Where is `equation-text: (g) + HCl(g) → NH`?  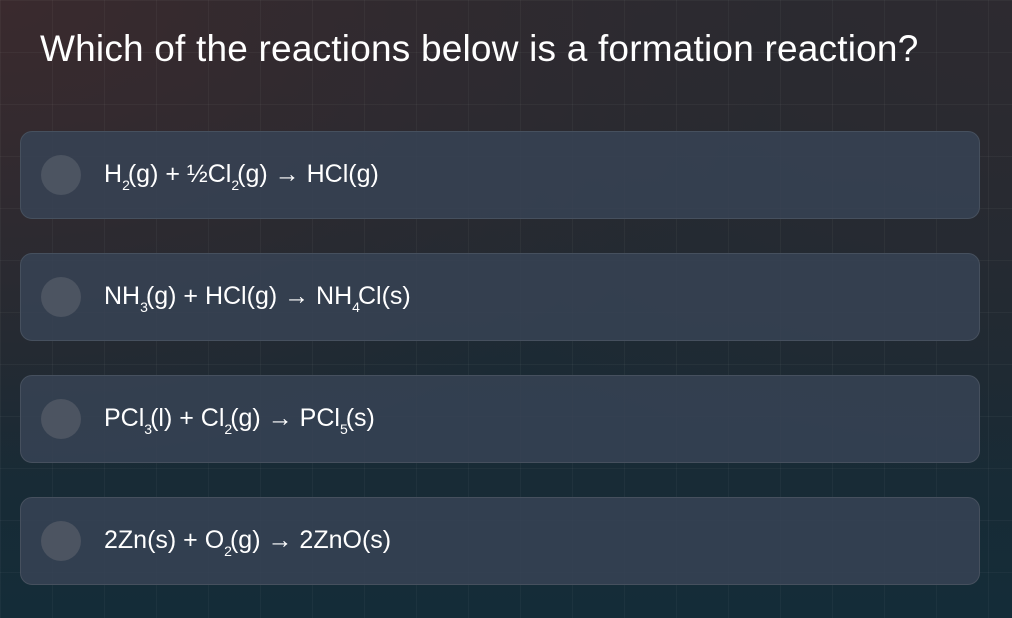
equation-text: (g) + HCl(g) → NH is located at coordinates (249, 296).